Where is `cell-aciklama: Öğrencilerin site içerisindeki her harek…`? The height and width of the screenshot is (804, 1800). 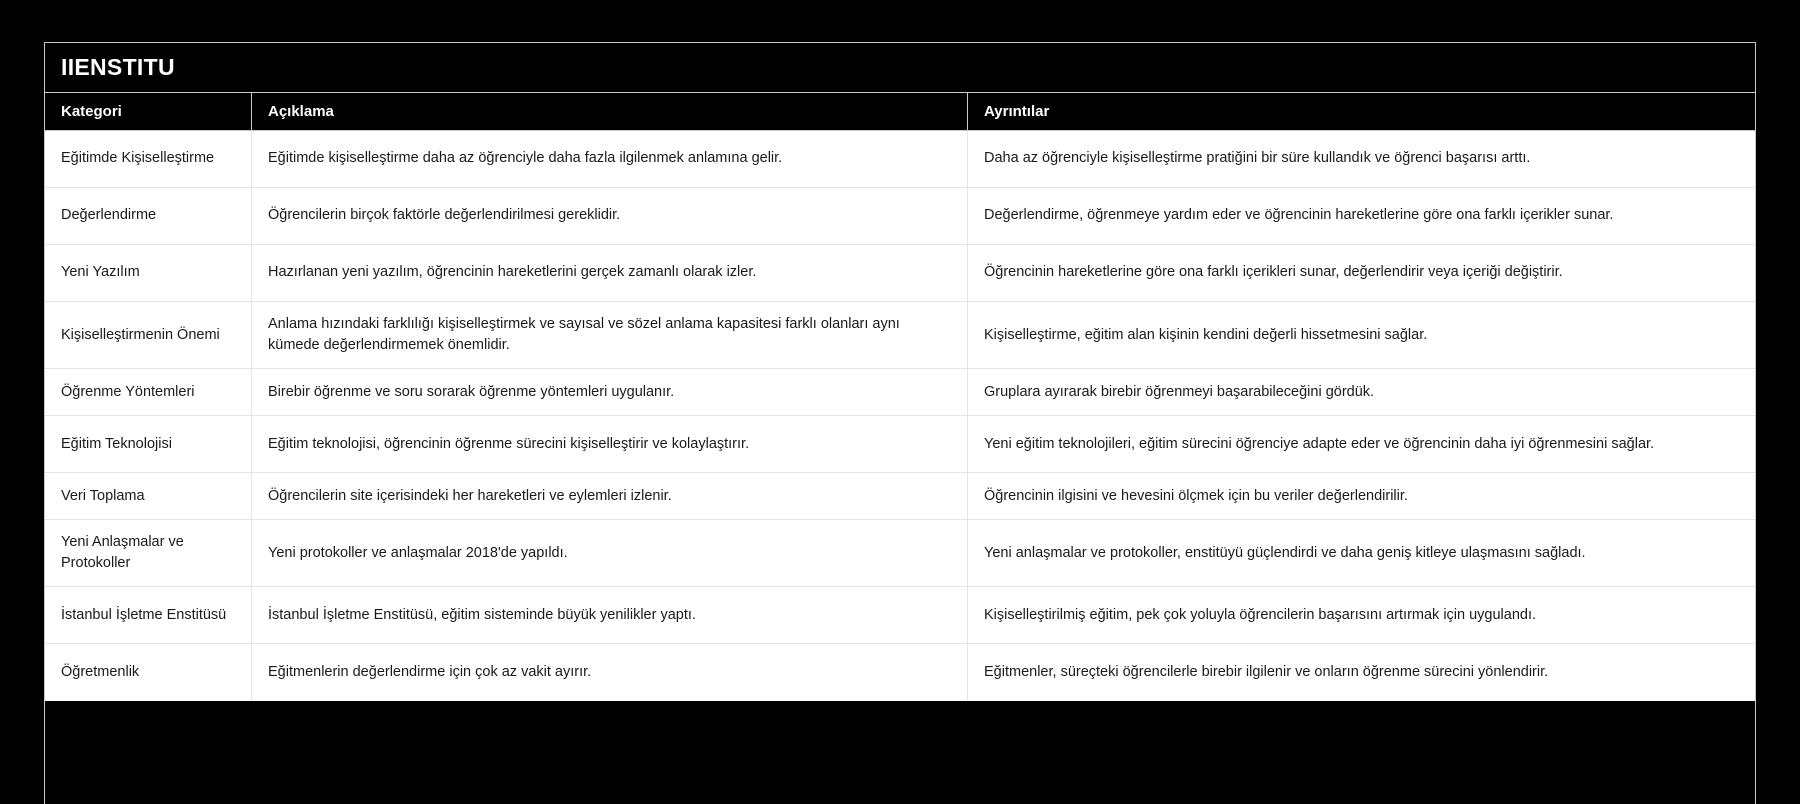 cell-aciklama: Öğrencilerin site içerisindeki her harek… is located at coordinates (609, 496).